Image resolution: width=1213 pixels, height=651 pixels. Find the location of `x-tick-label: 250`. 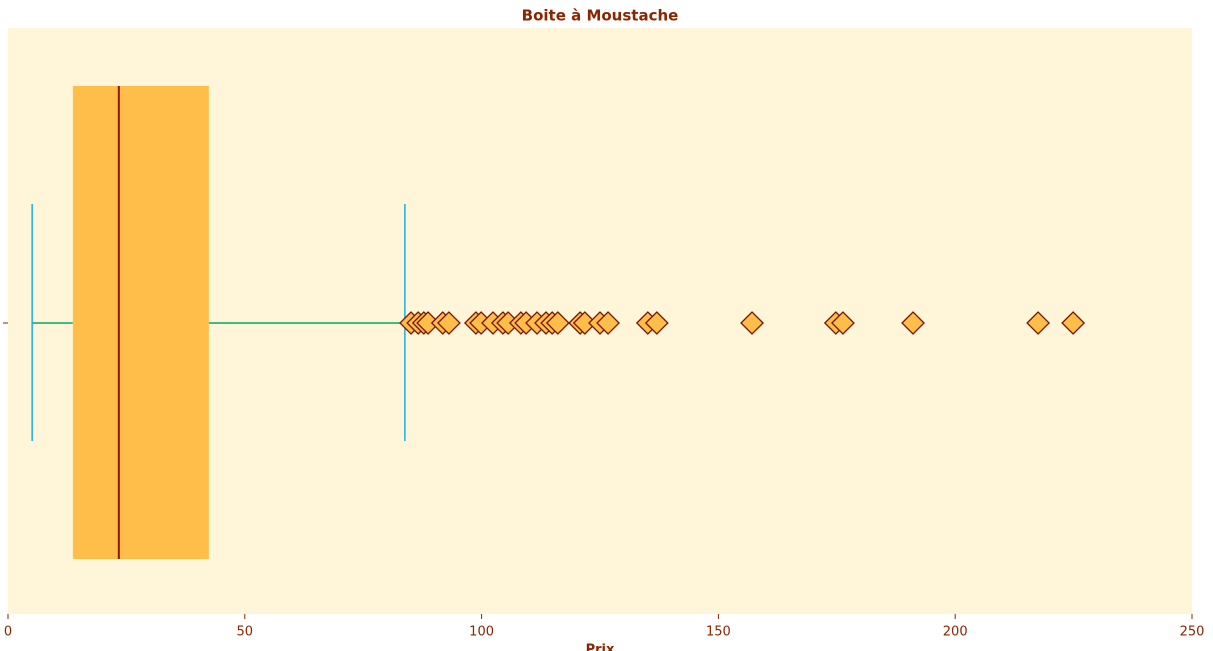

x-tick-label: 250 is located at coordinates (1192, 632).